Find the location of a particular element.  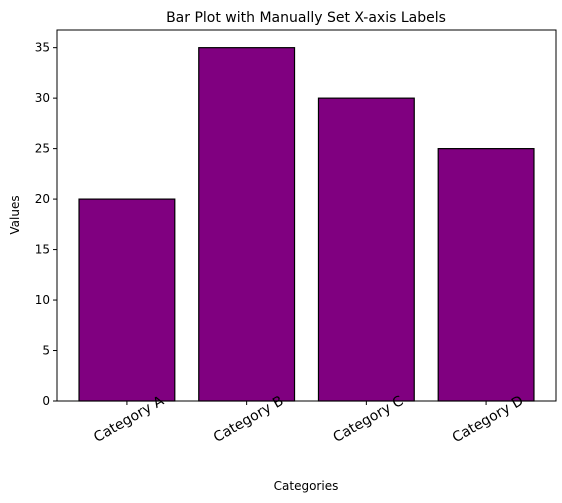

y-tick-label: 20 is located at coordinates (42, 199).